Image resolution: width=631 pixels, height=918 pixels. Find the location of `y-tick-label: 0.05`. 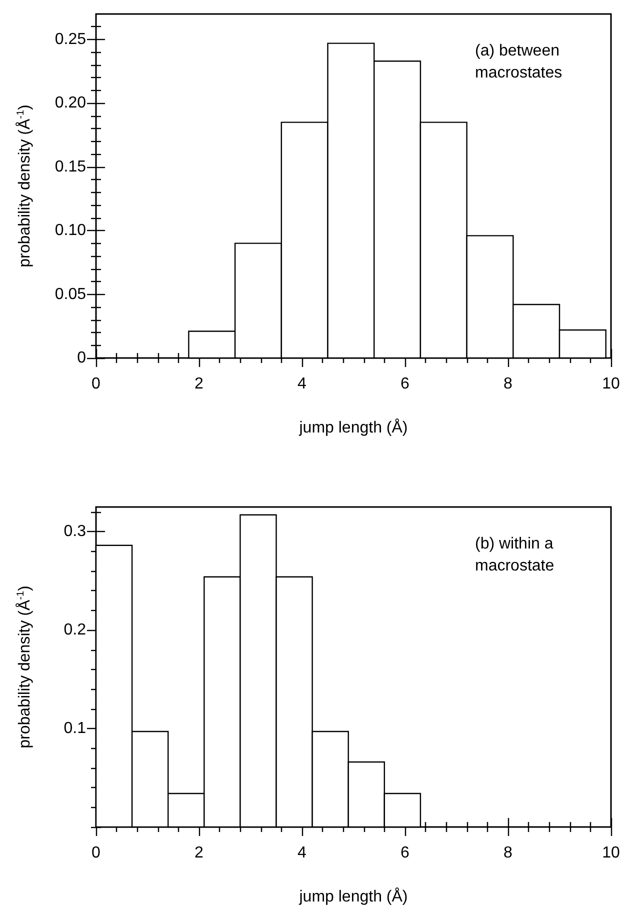

y-tick-label: 0.05 is located at coordinates (70, 294).